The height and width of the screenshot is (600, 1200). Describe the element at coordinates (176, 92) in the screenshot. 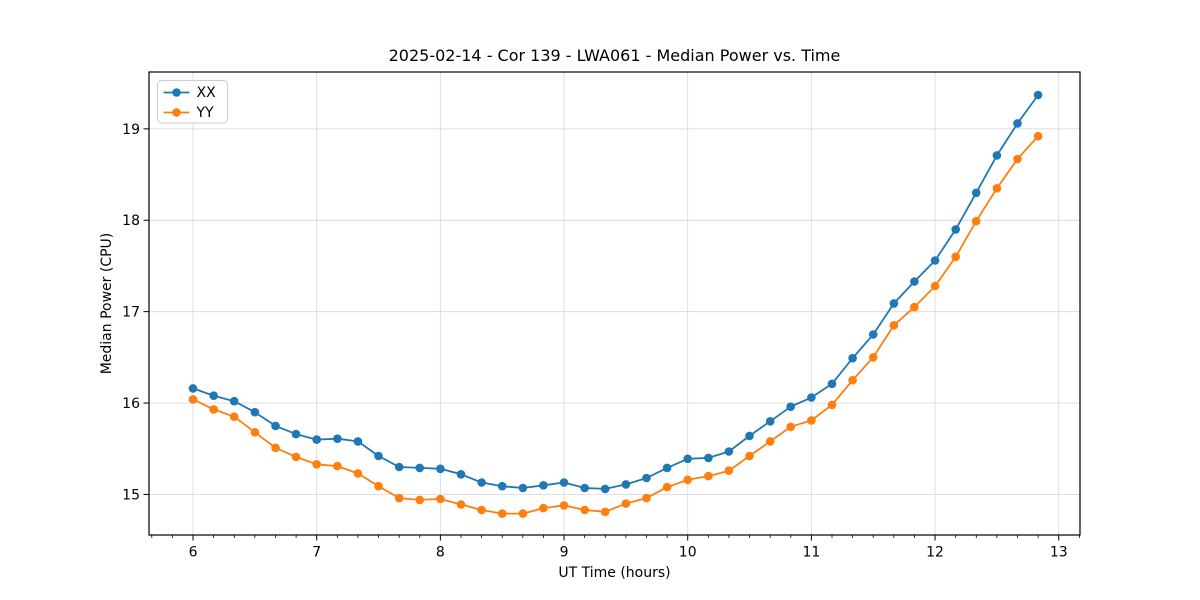

I see `legend-marker-xx` at that location.